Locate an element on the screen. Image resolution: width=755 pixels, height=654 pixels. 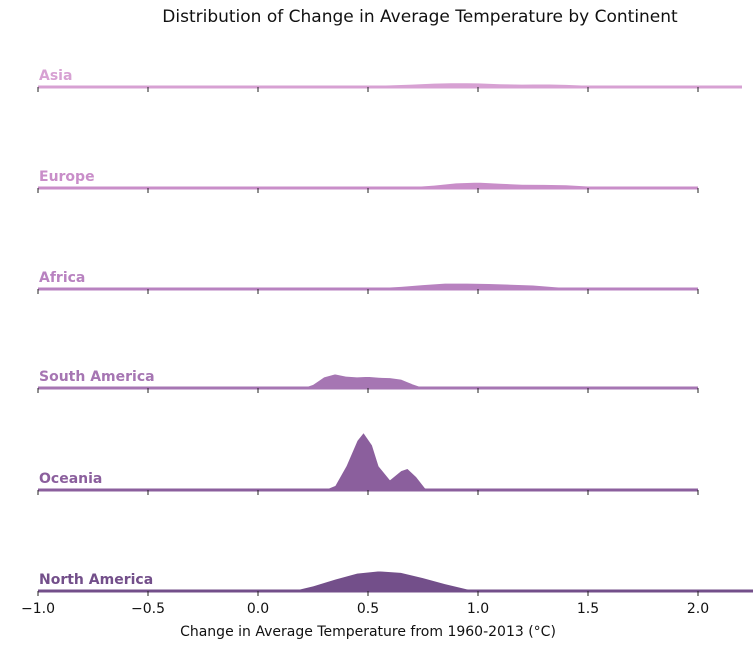
ridge-row-oceania: Oceania is located at coordinates (368, 463).